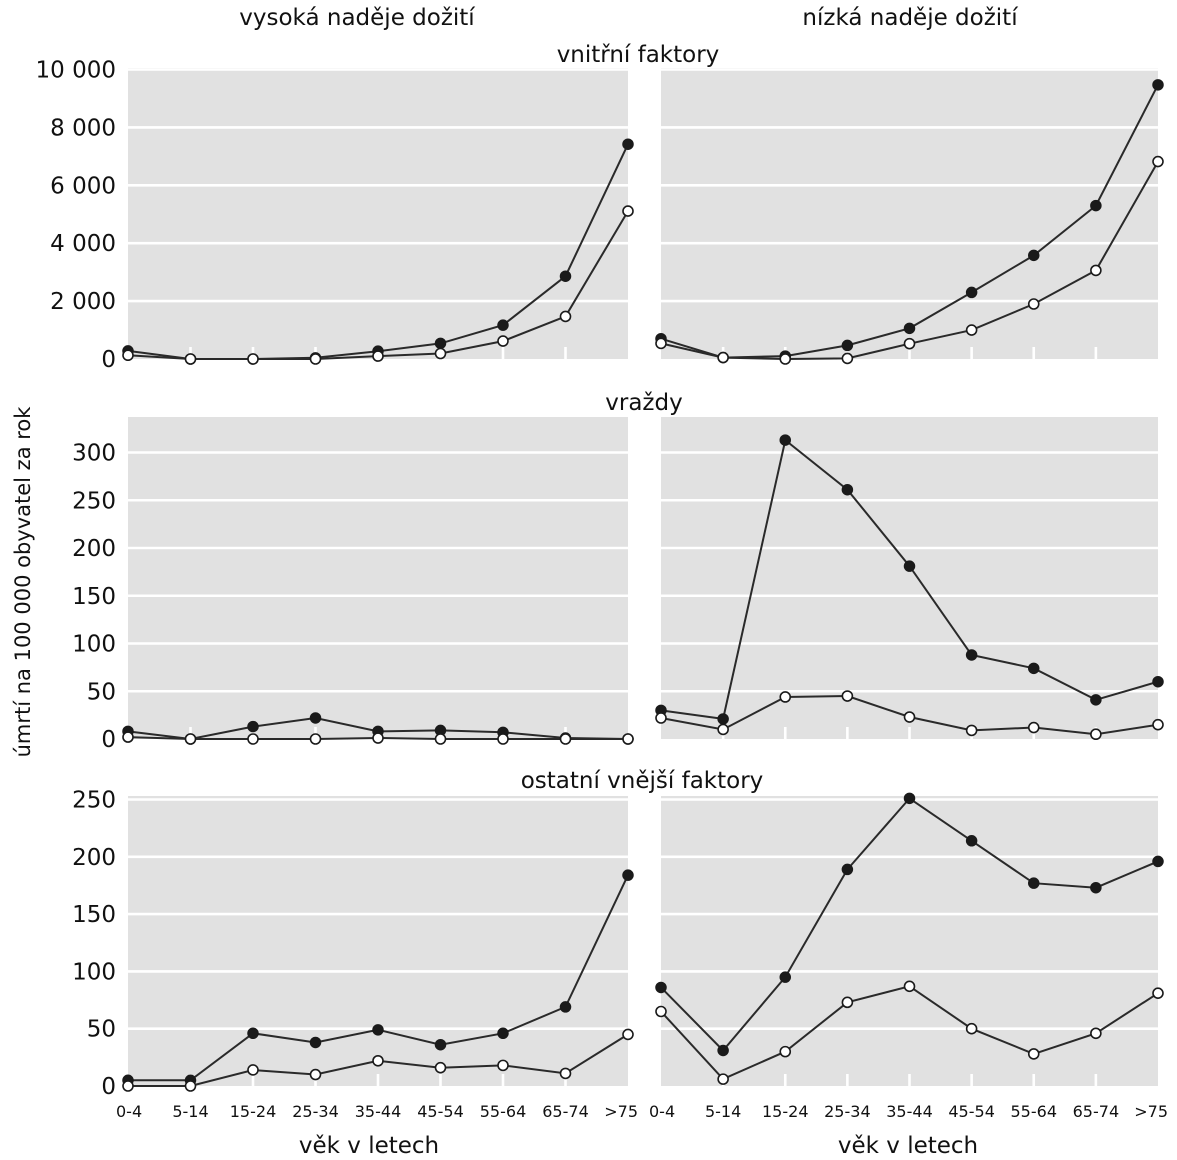  I want to click on row-title-other-external-factors: ostatní vnější faktory, so click(642, 781).